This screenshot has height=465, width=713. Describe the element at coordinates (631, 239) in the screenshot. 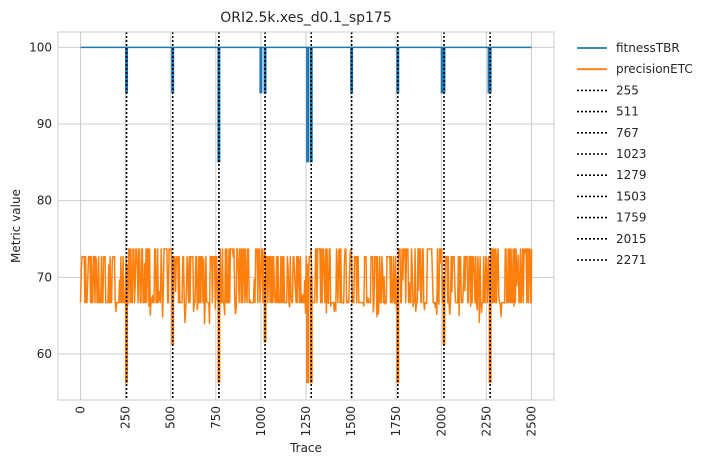

I see `legend-label: 2015` at that location.